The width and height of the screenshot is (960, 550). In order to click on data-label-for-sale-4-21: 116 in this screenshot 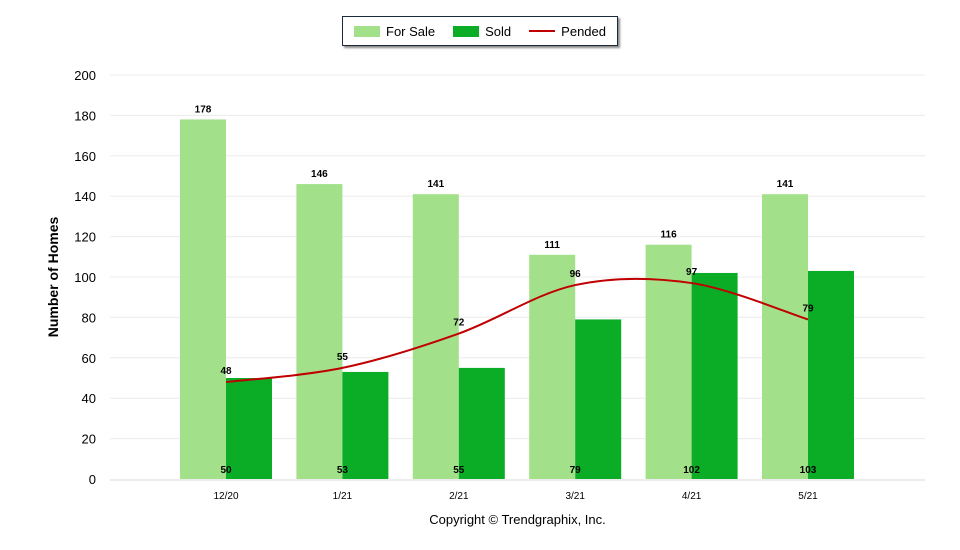, I will do `click(669, 235)`.